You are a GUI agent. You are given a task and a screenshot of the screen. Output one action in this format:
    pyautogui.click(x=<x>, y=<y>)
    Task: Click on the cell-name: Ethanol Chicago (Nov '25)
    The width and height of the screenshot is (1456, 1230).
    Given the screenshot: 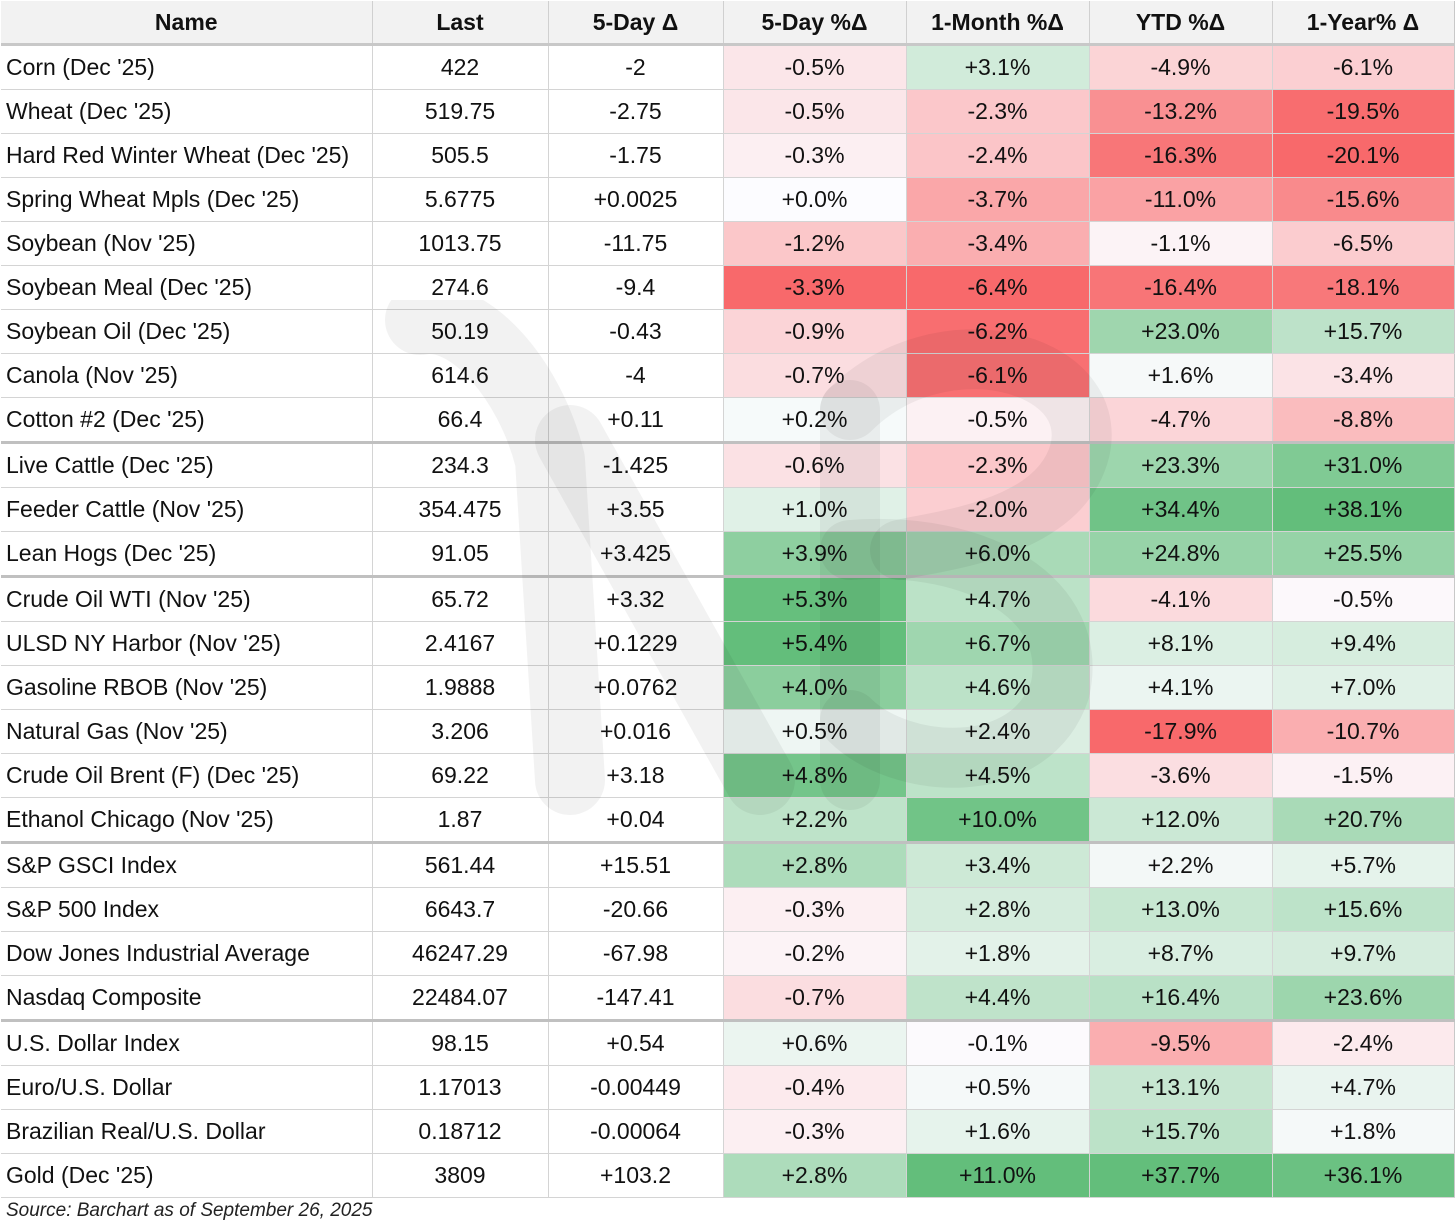 What is the action you would take?
    pyautogui.click(x=187, y=820)
    